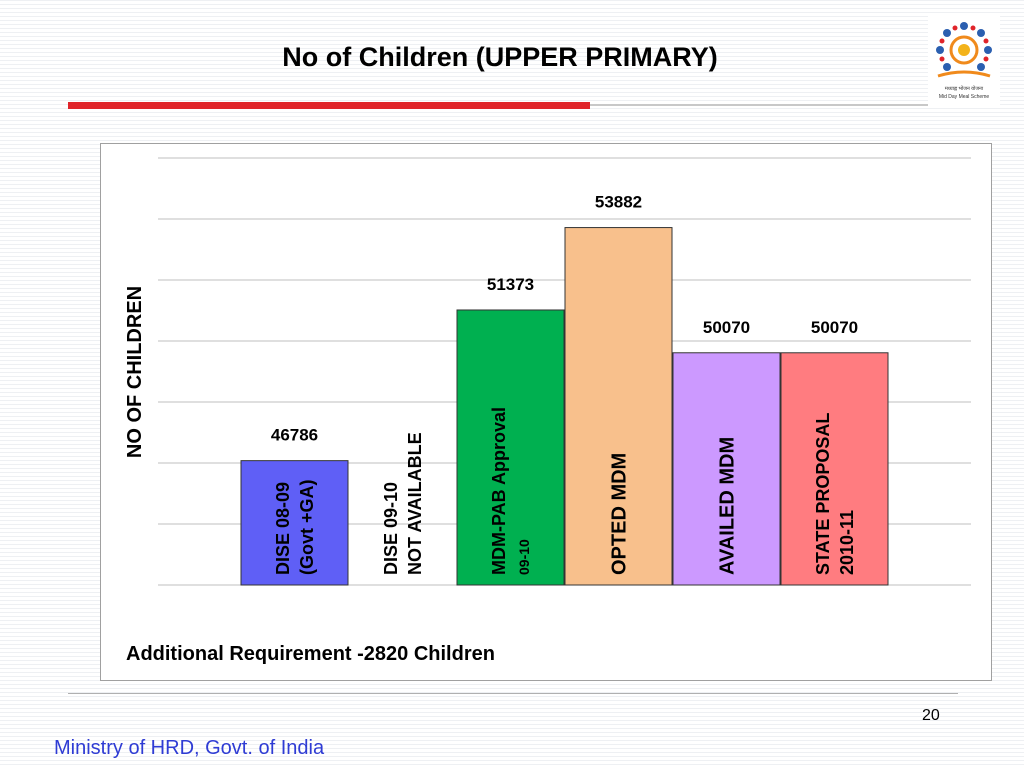  Describe the element at coordinates (618, 202) in the screenshot. I see `data-label: 53882` at that location.